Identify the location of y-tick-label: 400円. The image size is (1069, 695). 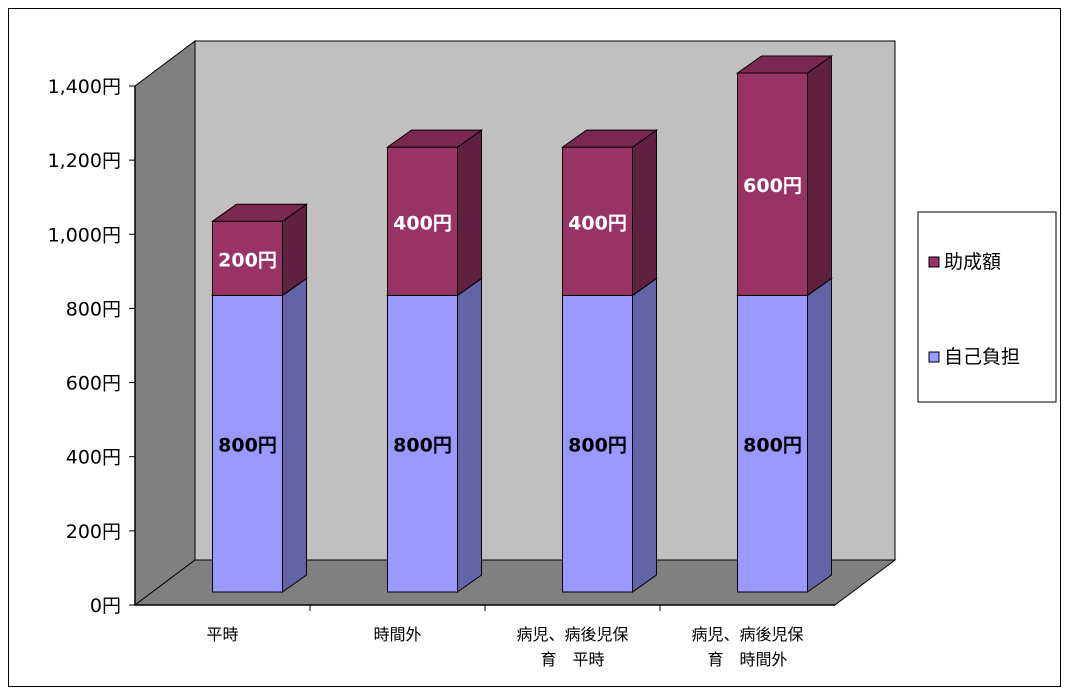
(93, 458).